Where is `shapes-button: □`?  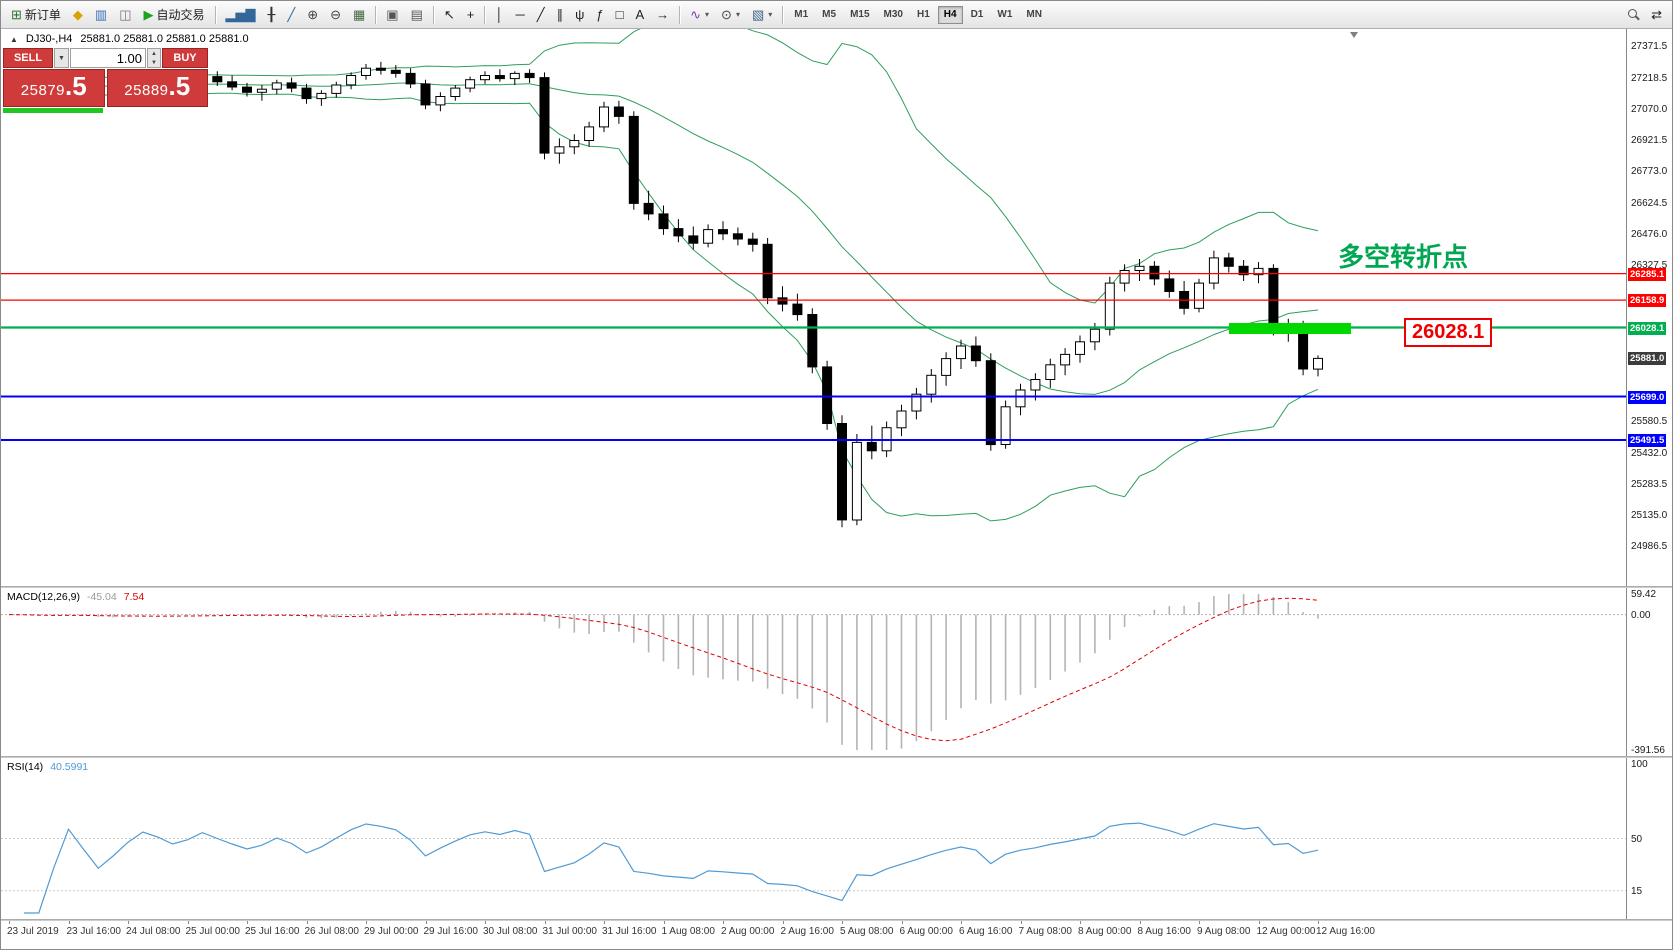 shapes-button: □ is located at coordinates (620, 15).